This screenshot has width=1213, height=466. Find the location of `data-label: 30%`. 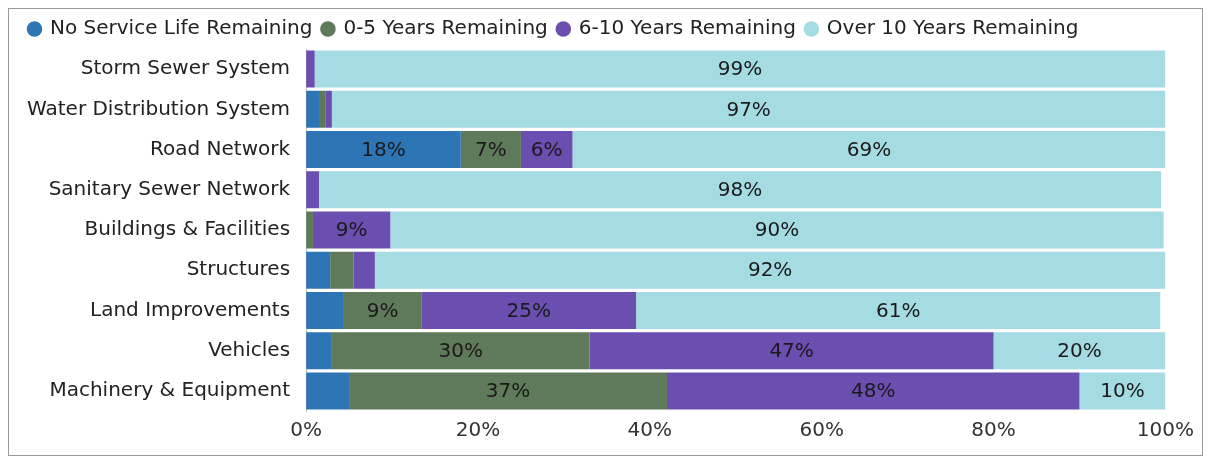

data-label: 30% is located at coordinates (460, 349).